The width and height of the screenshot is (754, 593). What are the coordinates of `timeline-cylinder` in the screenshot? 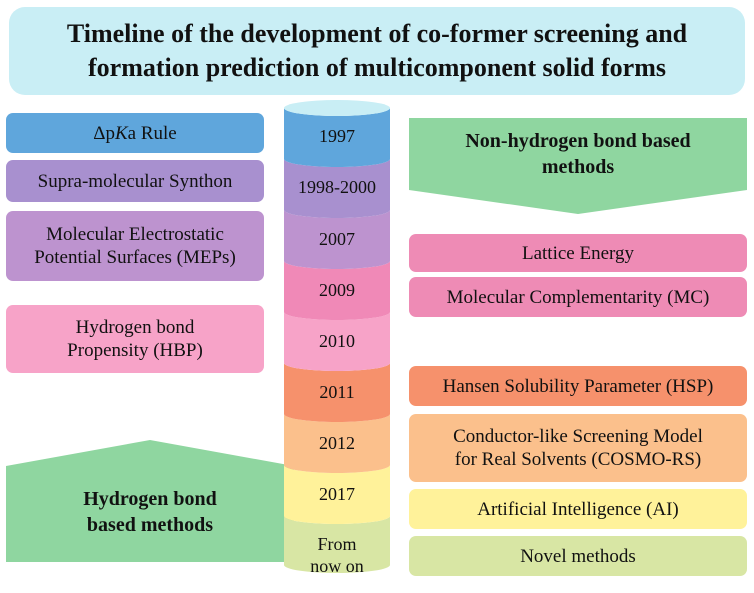 It's located at (337, 336).